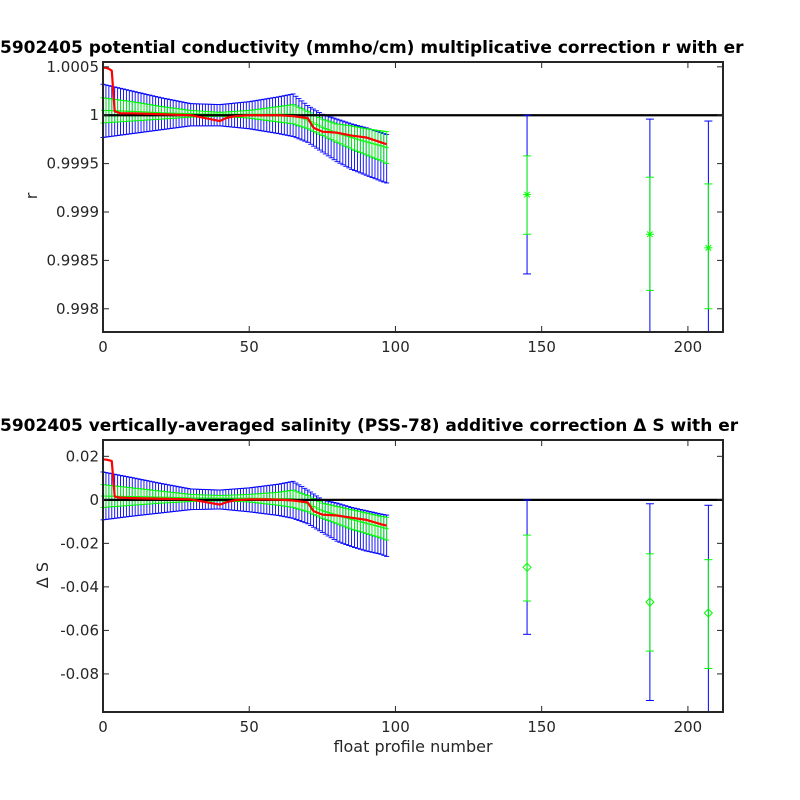  Describe the element at coordinates (413, 746) in the screenshot. I see `x-axis-label: float profile number` at that location.